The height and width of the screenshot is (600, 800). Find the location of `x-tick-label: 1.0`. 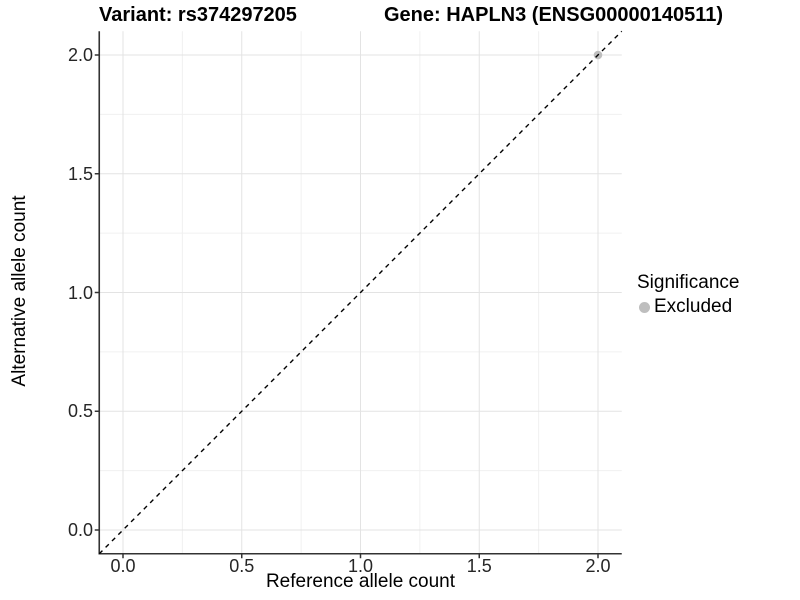

x-tick-label: 1.0 is located at coordinates (360, 566).